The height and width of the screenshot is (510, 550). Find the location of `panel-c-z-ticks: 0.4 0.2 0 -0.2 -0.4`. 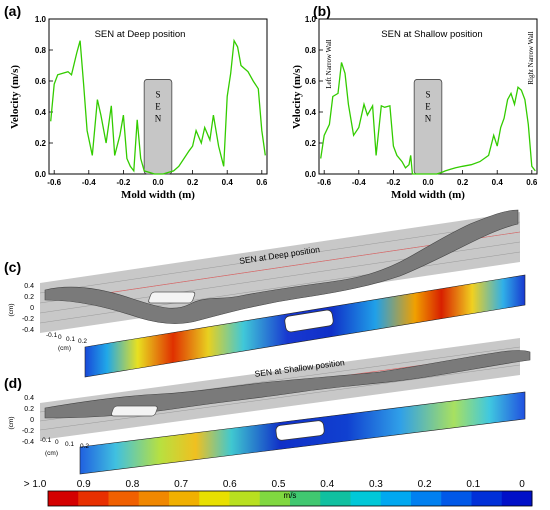

panel-c-z-ticks: 0.4 0.2 0 -0.2 -0.4 is located at coordinates (28, 308).